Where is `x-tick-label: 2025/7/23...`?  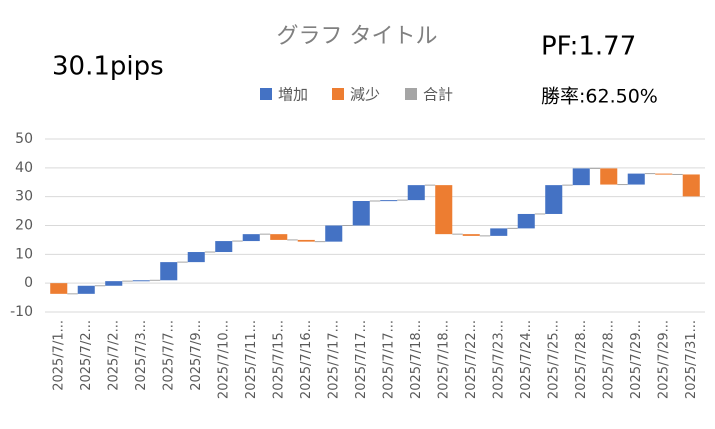
x-tick-label: 2025/7/23... is located at coordinates (498, 359).